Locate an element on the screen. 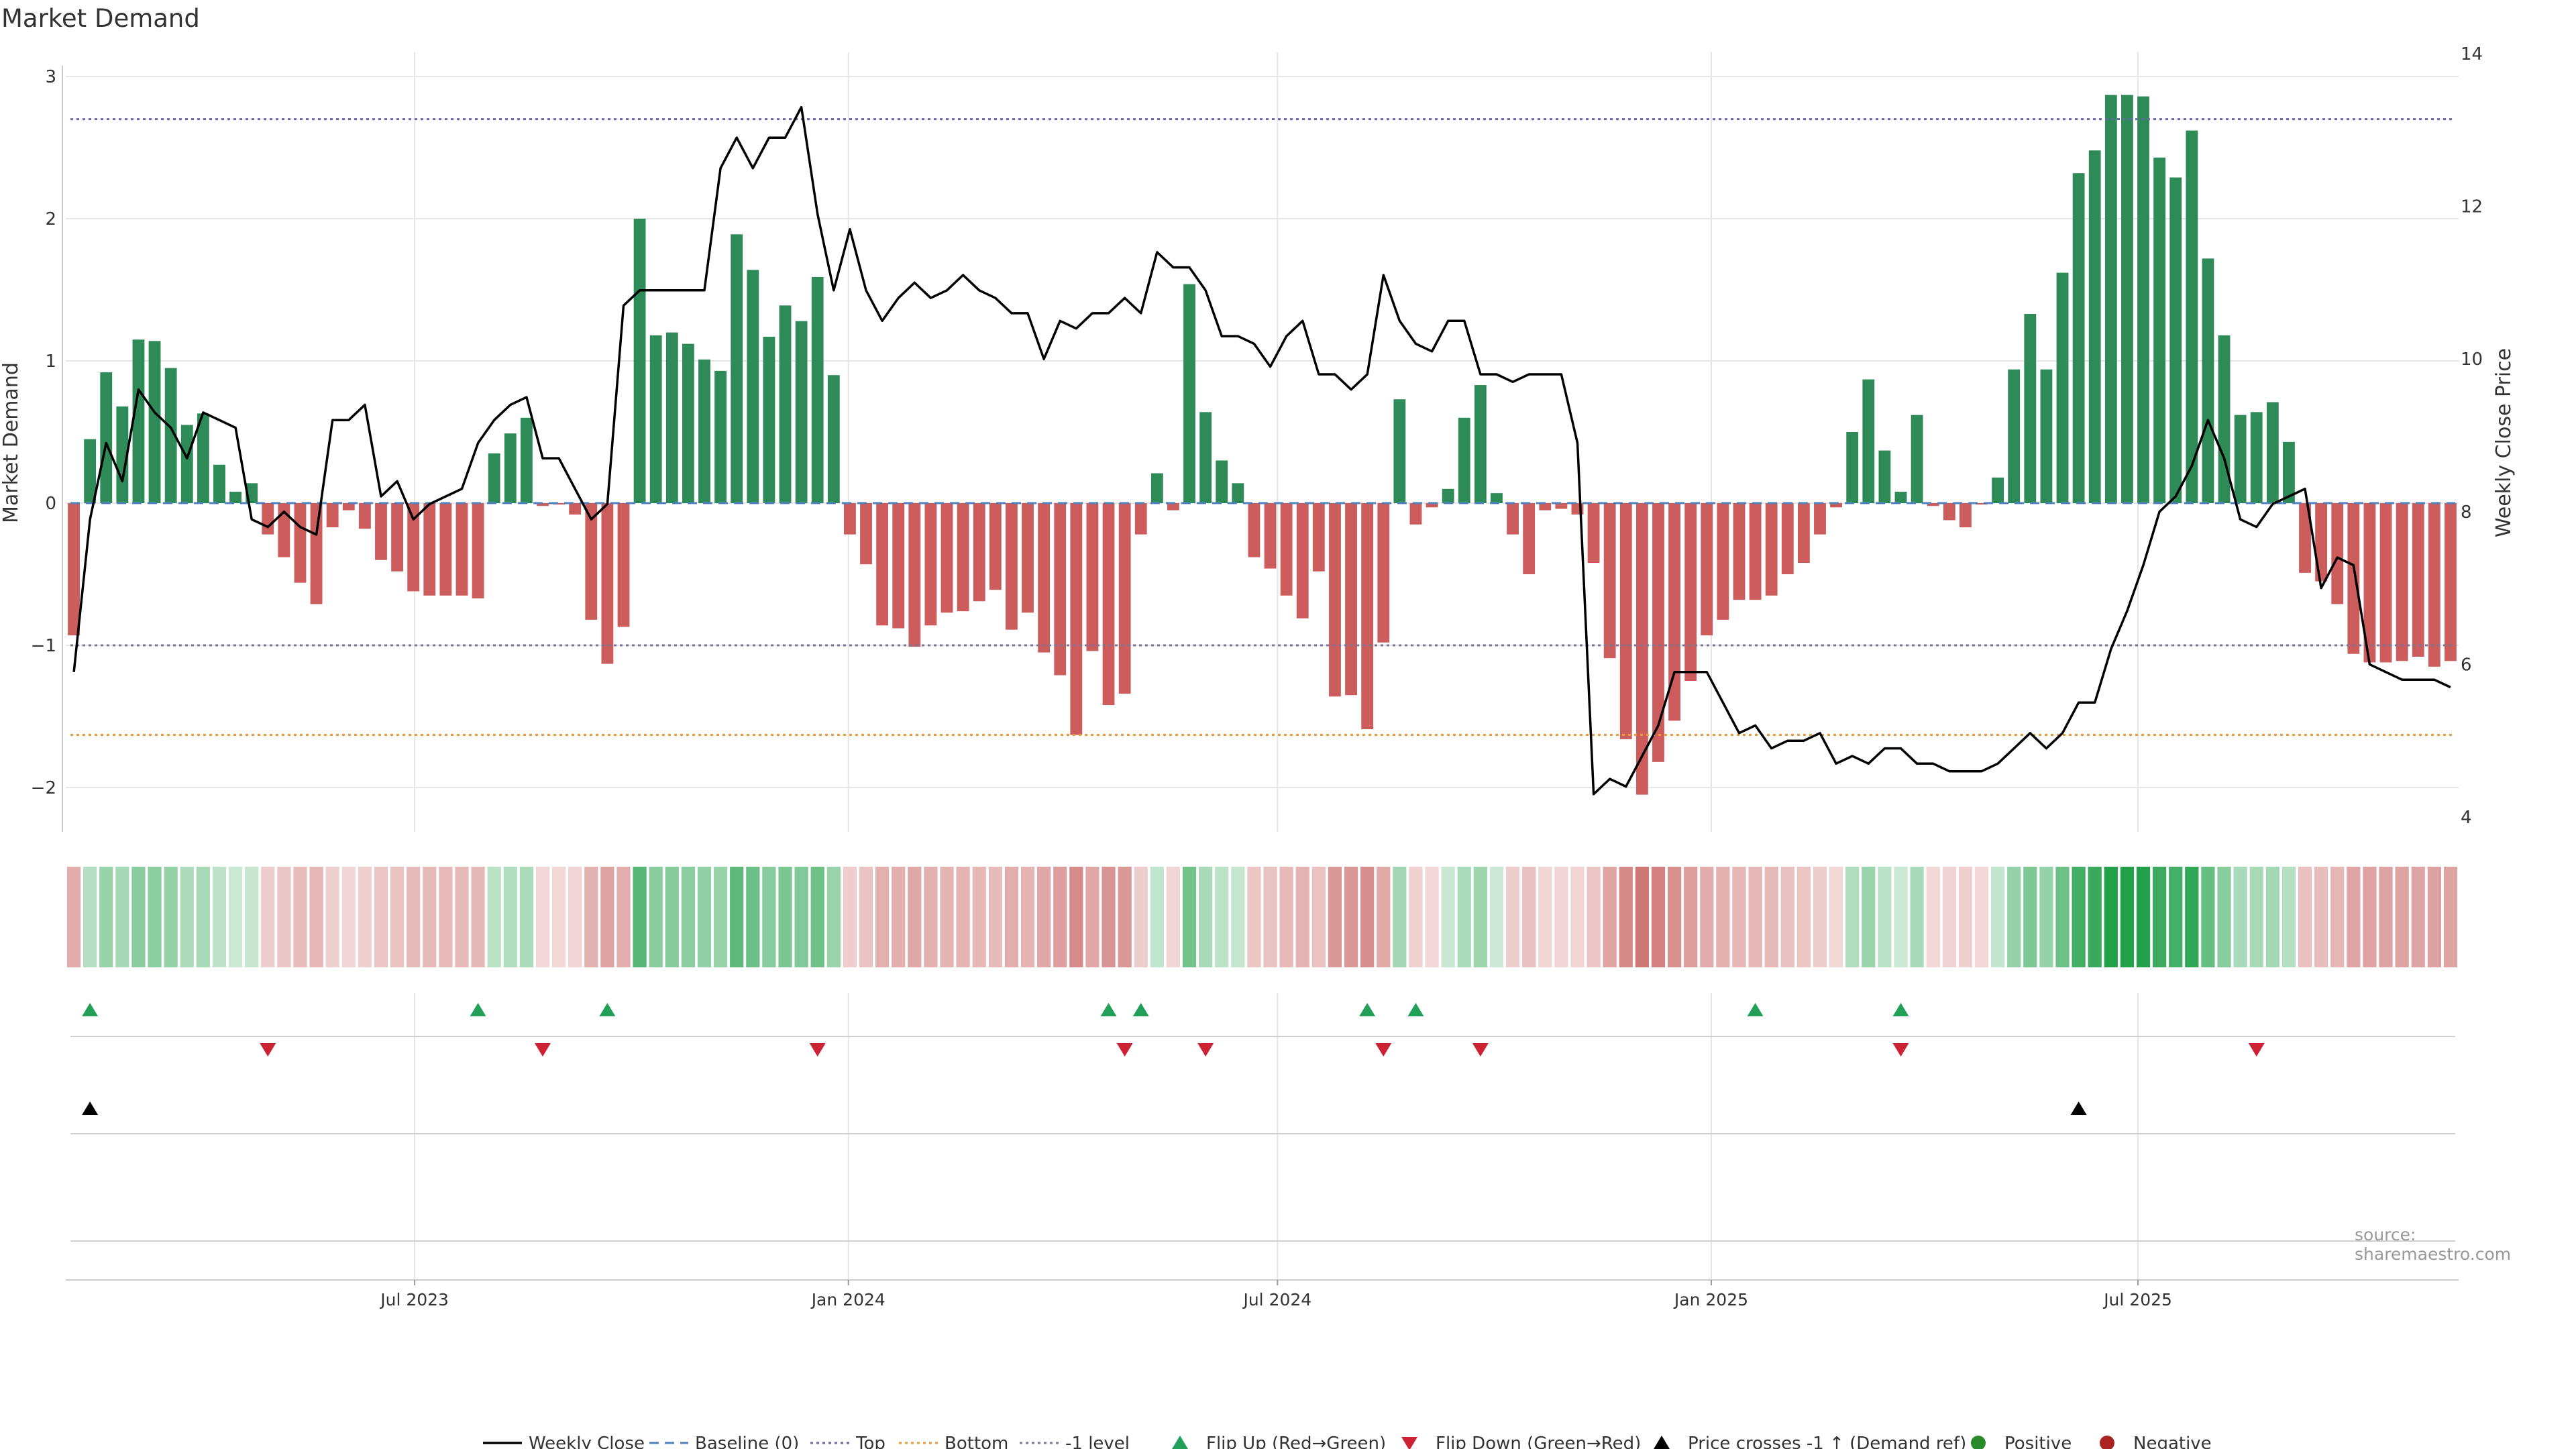  y2-axis-label: Weekly Close Price is located at coordinates (2504, 442).